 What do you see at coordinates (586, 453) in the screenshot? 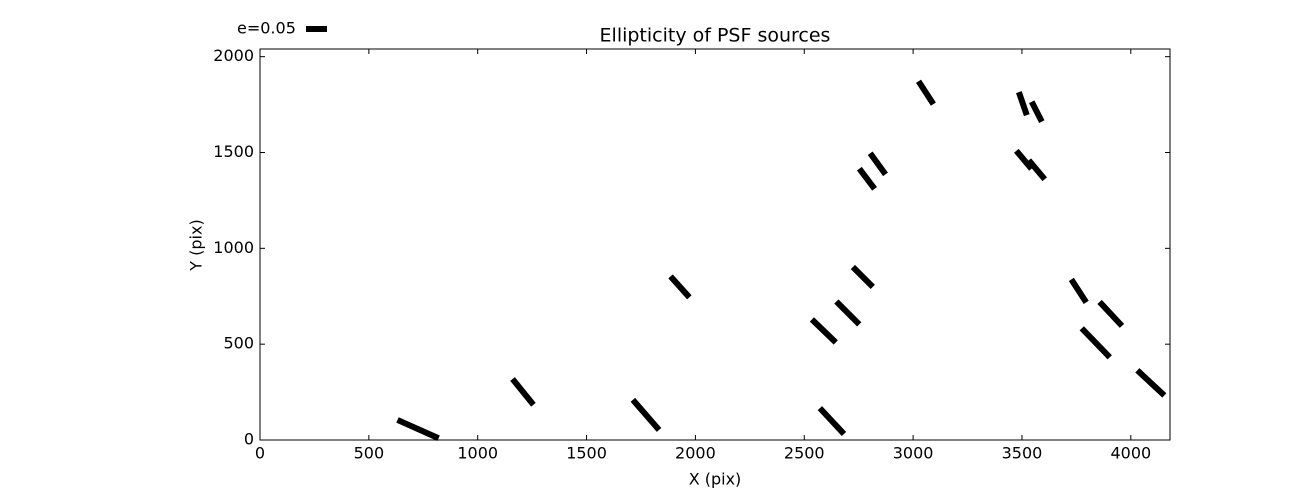
I see `x-tick-label: 1500` at bounding box center [586, 453].